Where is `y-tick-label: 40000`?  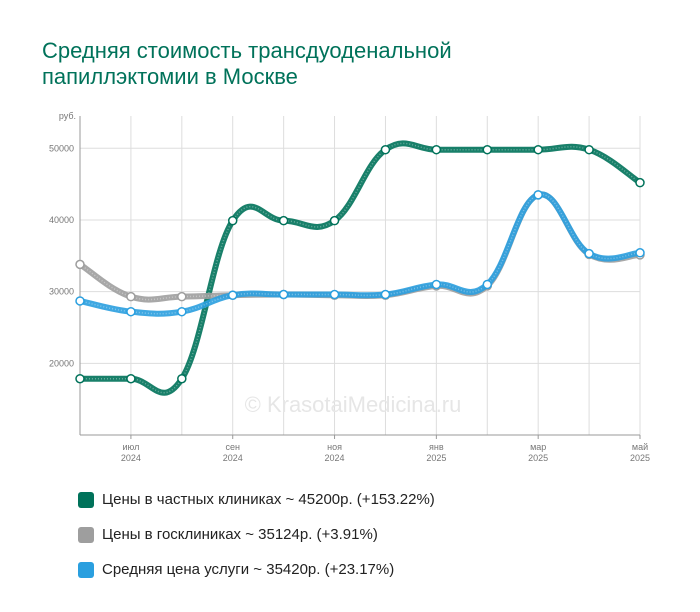
y-tick-label: 40000 is located at coordinates (61, 220).